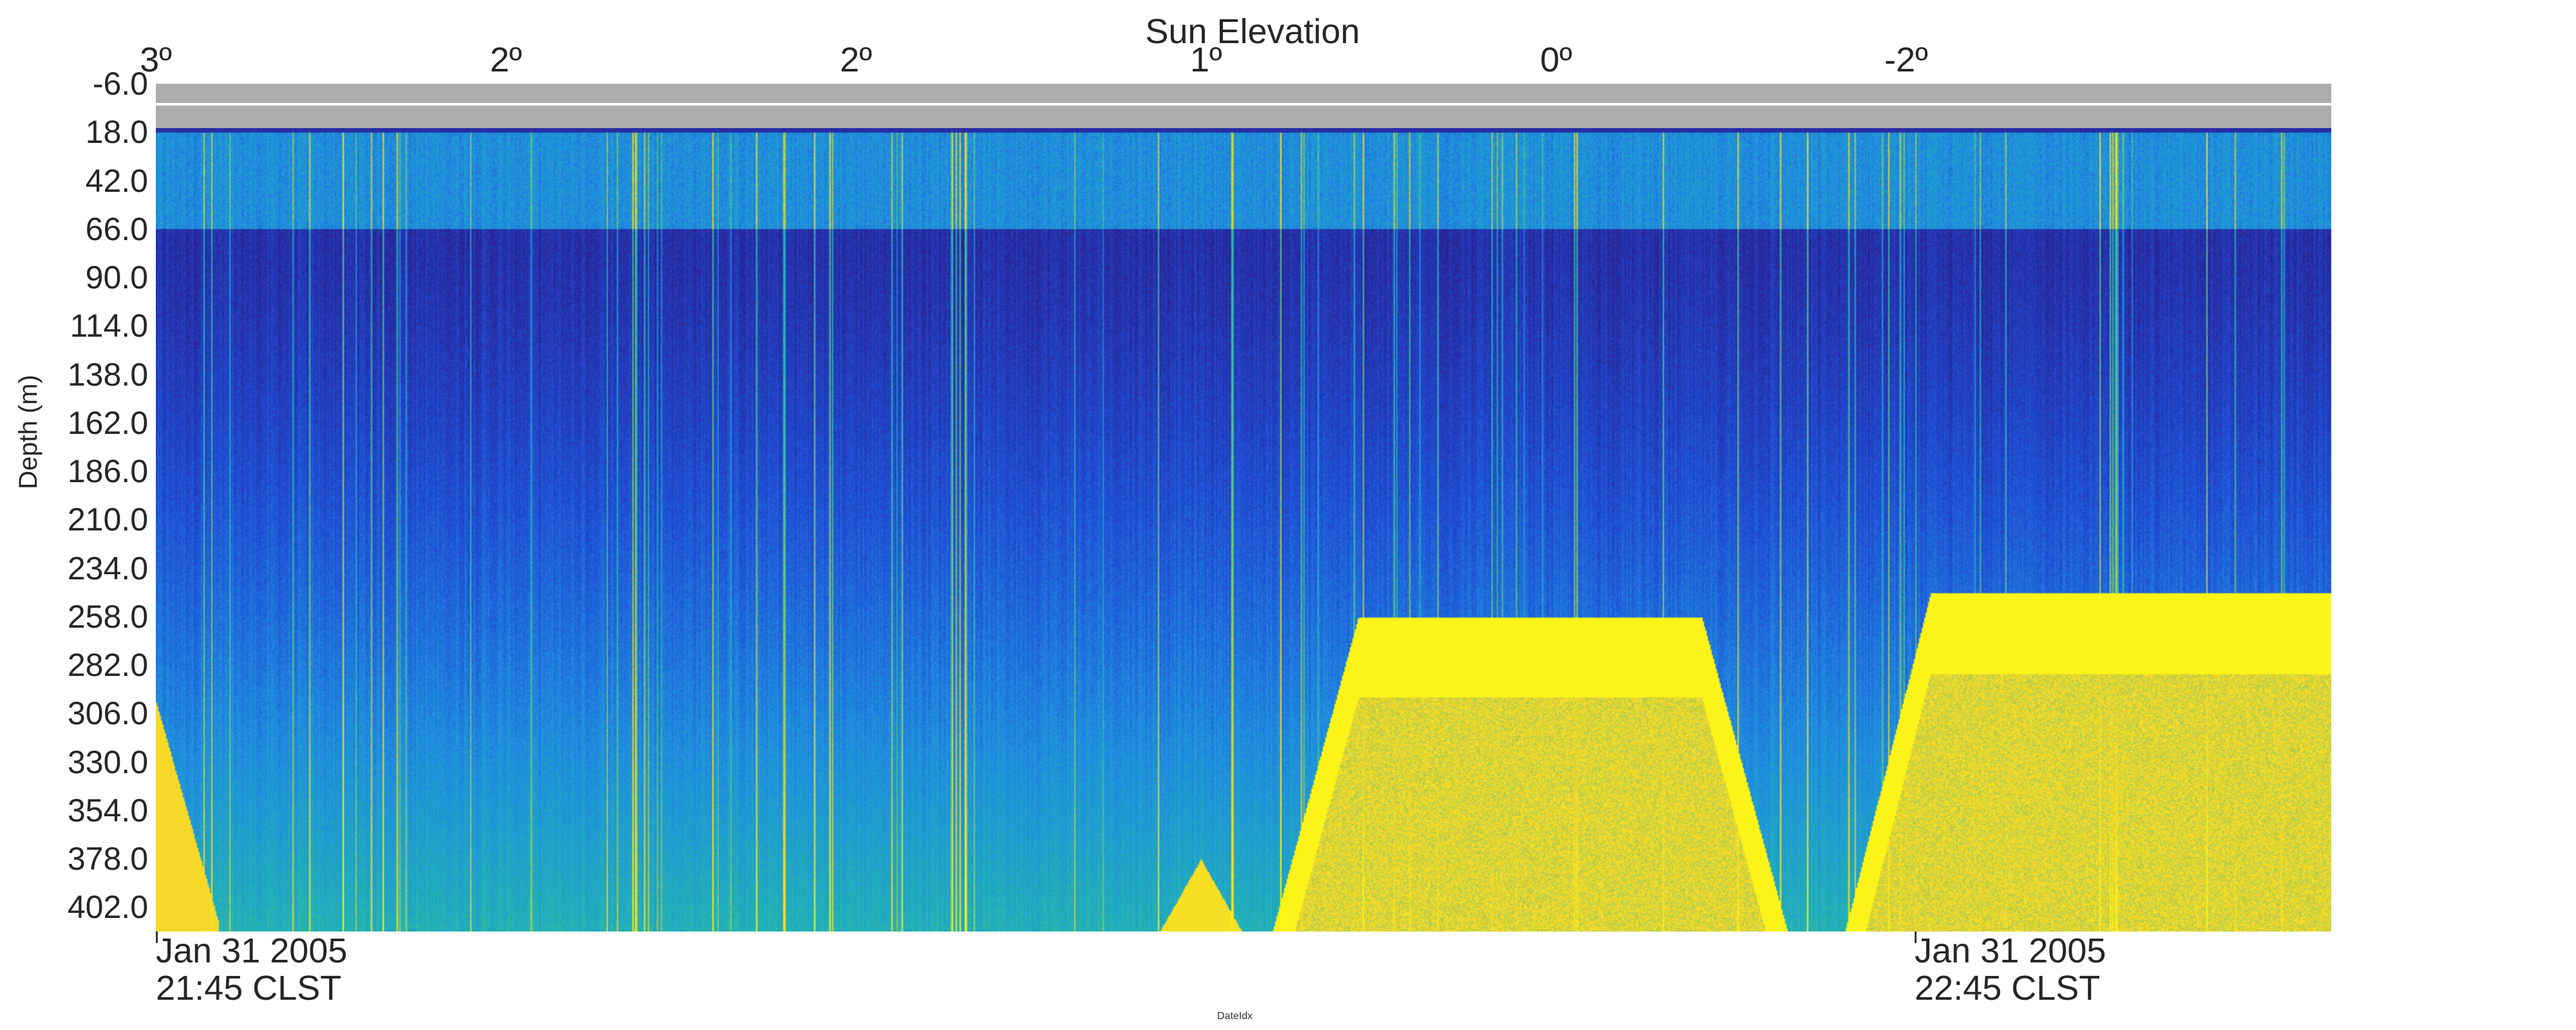 The width and height of the screenshot is (2576, 1030). Describe the element at coordinates (1235, 1017) in the screenshot. I see `x-axis-label: DateIdx` at that location.